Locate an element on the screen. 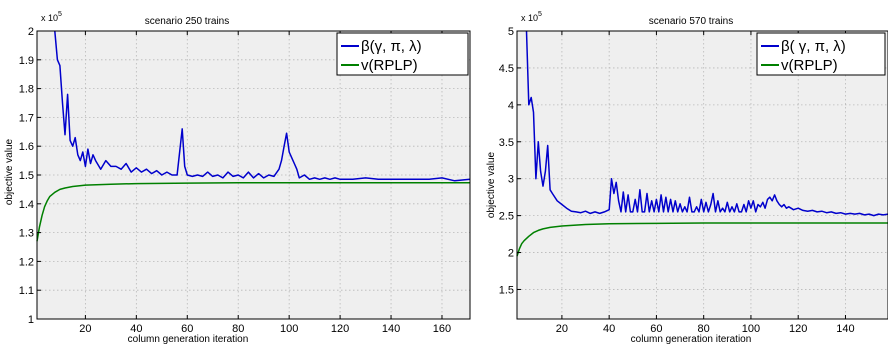 Image resolution: width=888 pixels, height=345 pixels. chart-title: scenario 250 trains is located at coordinates (187, 21).